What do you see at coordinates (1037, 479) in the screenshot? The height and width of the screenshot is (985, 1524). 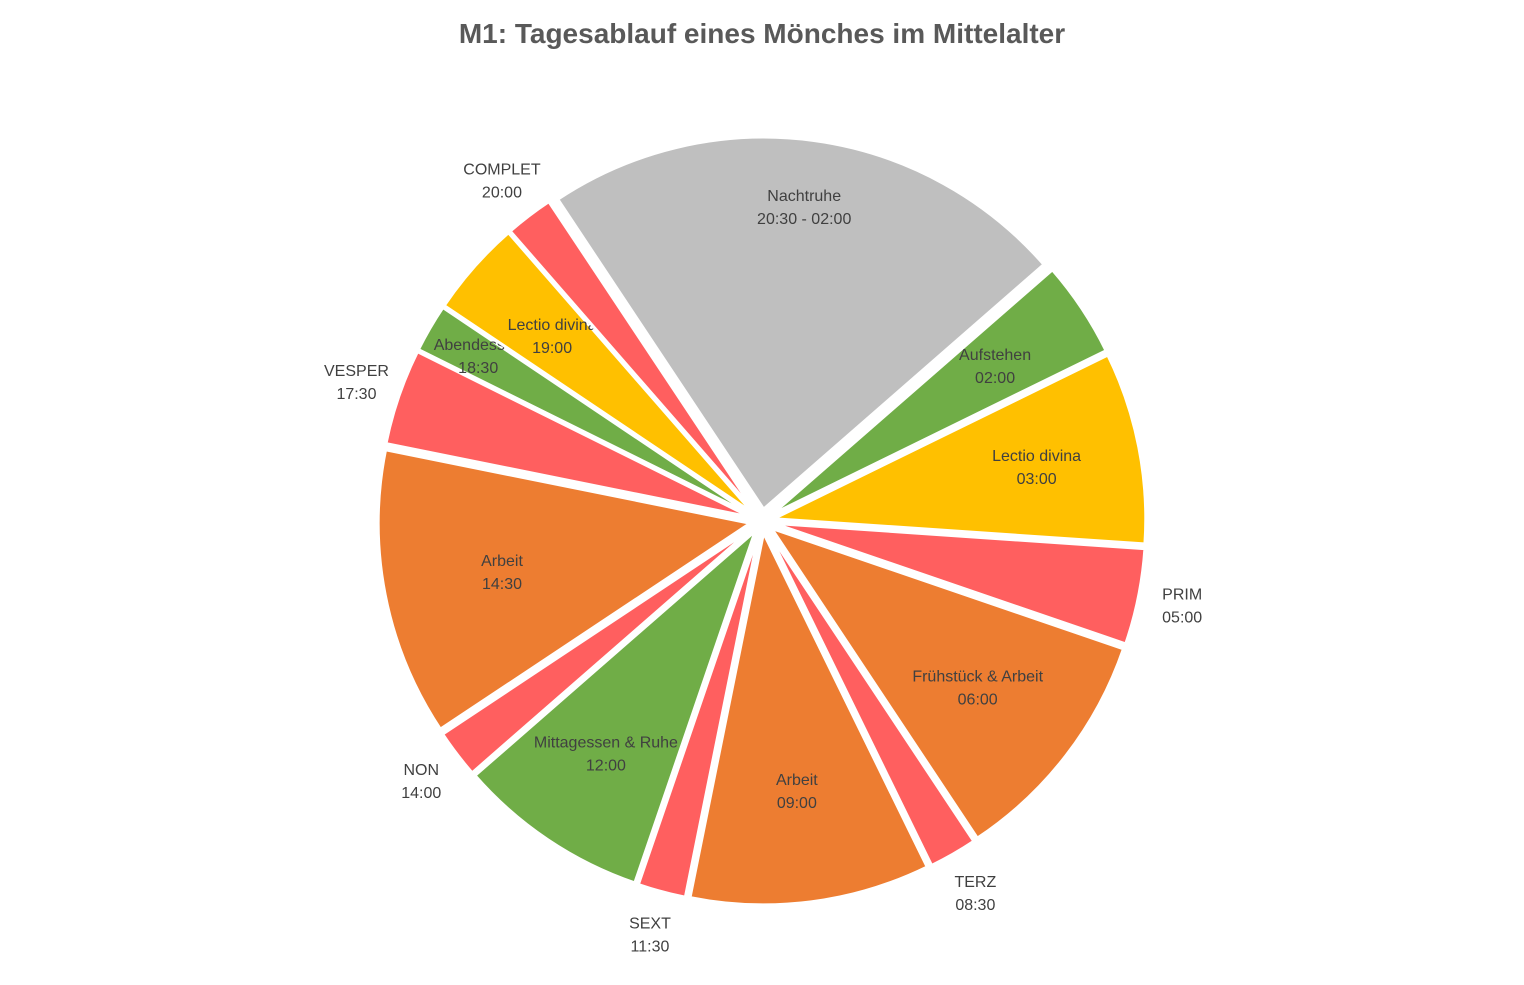 I see `slice-label-time: 03:00` at bounding box center [1037, 479].